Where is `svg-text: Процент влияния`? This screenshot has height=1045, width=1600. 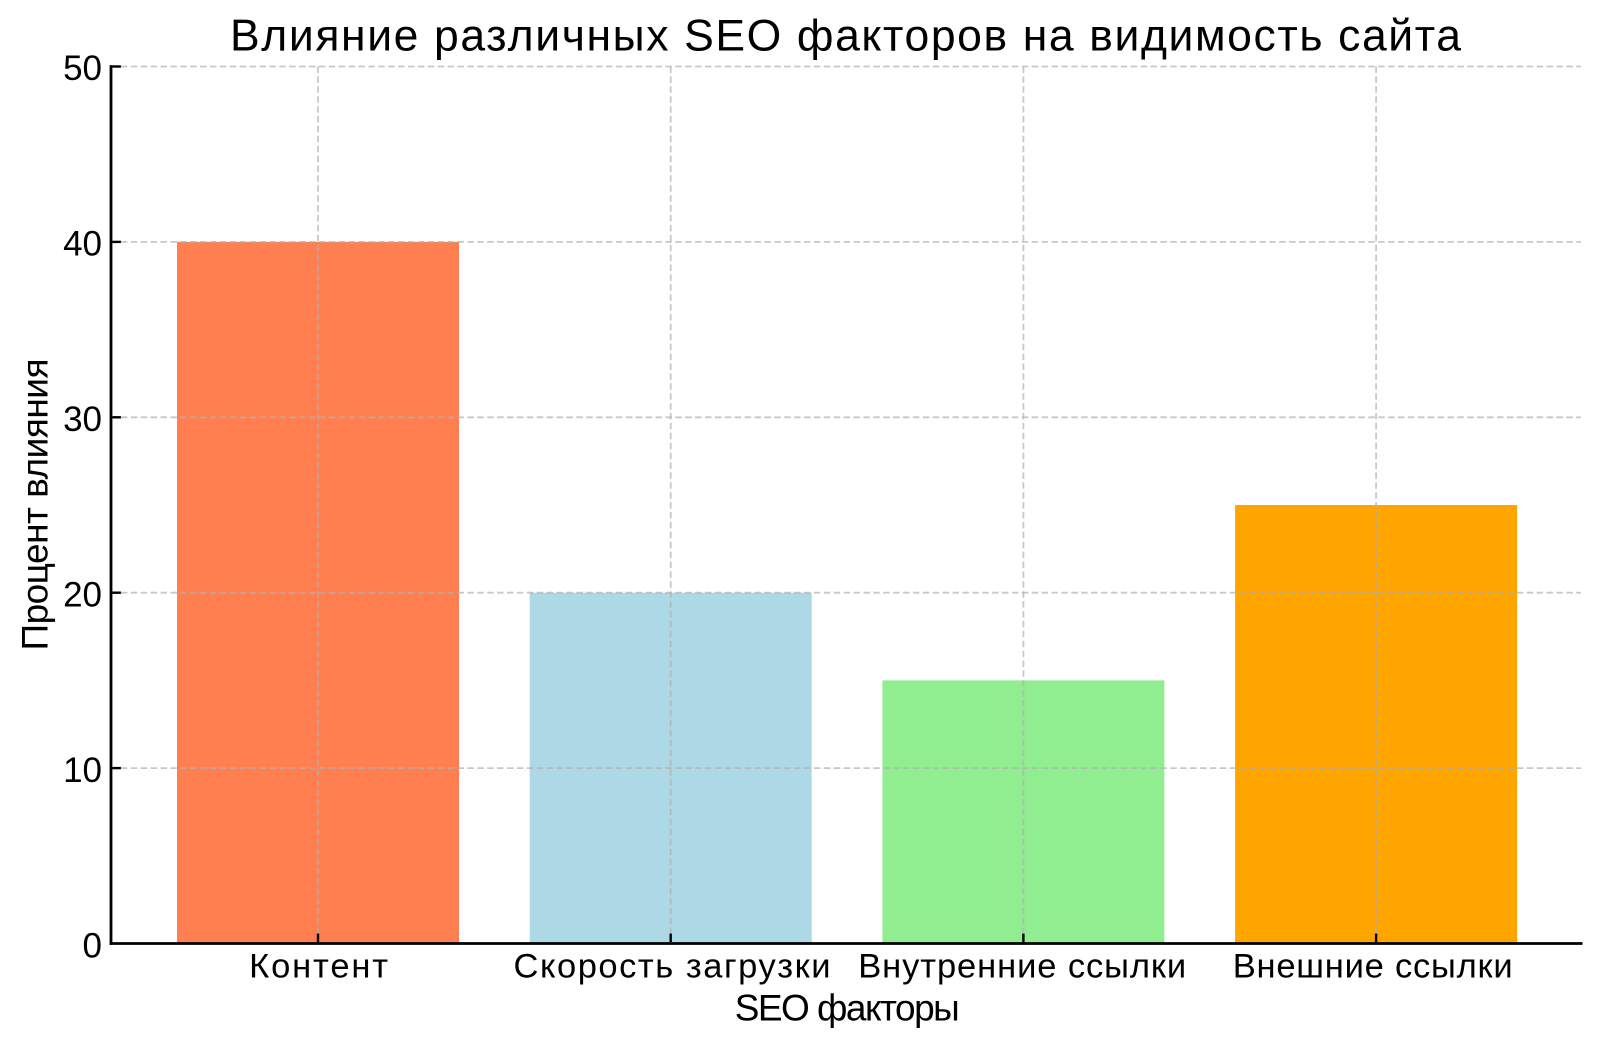
svg-text: Процент влияния is located at coordinates (35, 505).